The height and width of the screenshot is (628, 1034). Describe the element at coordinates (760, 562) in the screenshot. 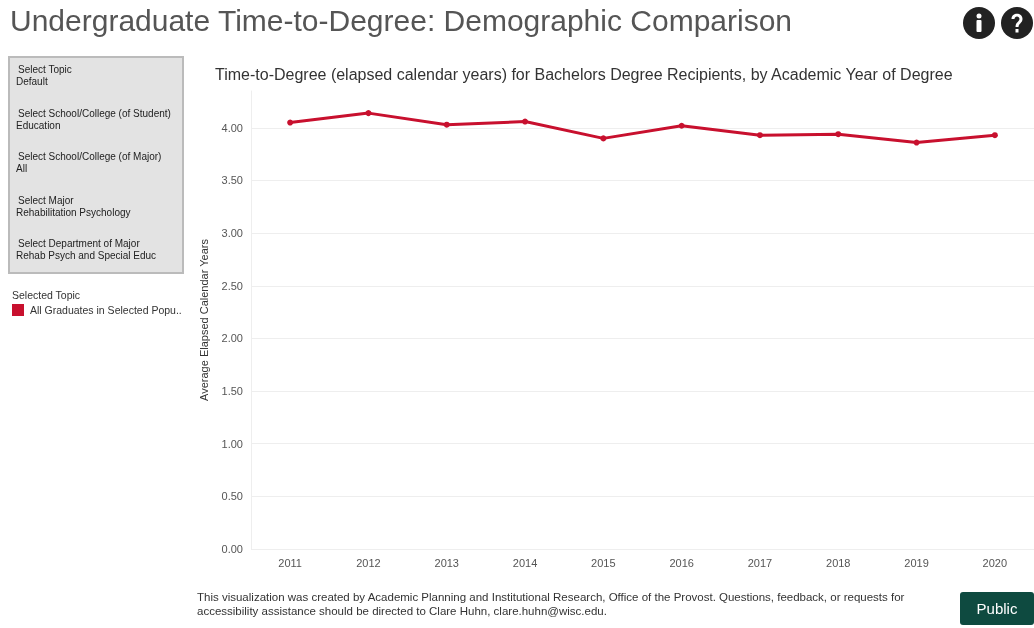

I see `x-tick-label: 2017` at that location.